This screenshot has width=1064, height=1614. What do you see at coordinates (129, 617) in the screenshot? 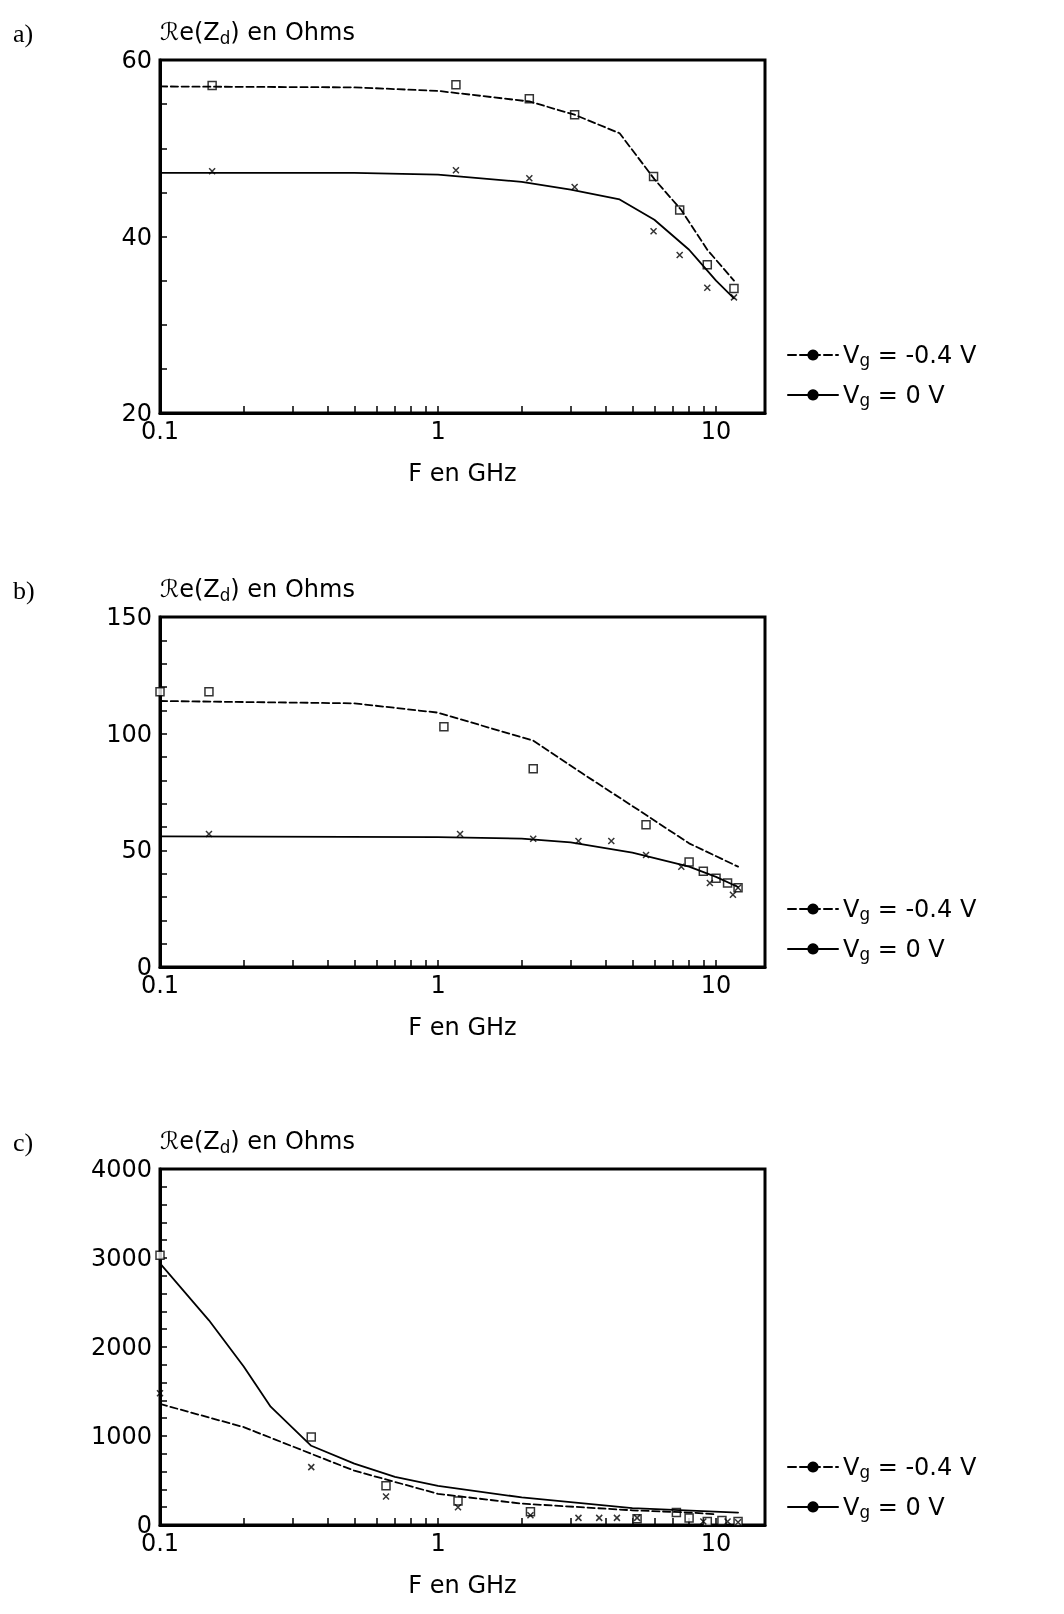
I see `y-tick-label: 150` at bounding box center [129, 617].